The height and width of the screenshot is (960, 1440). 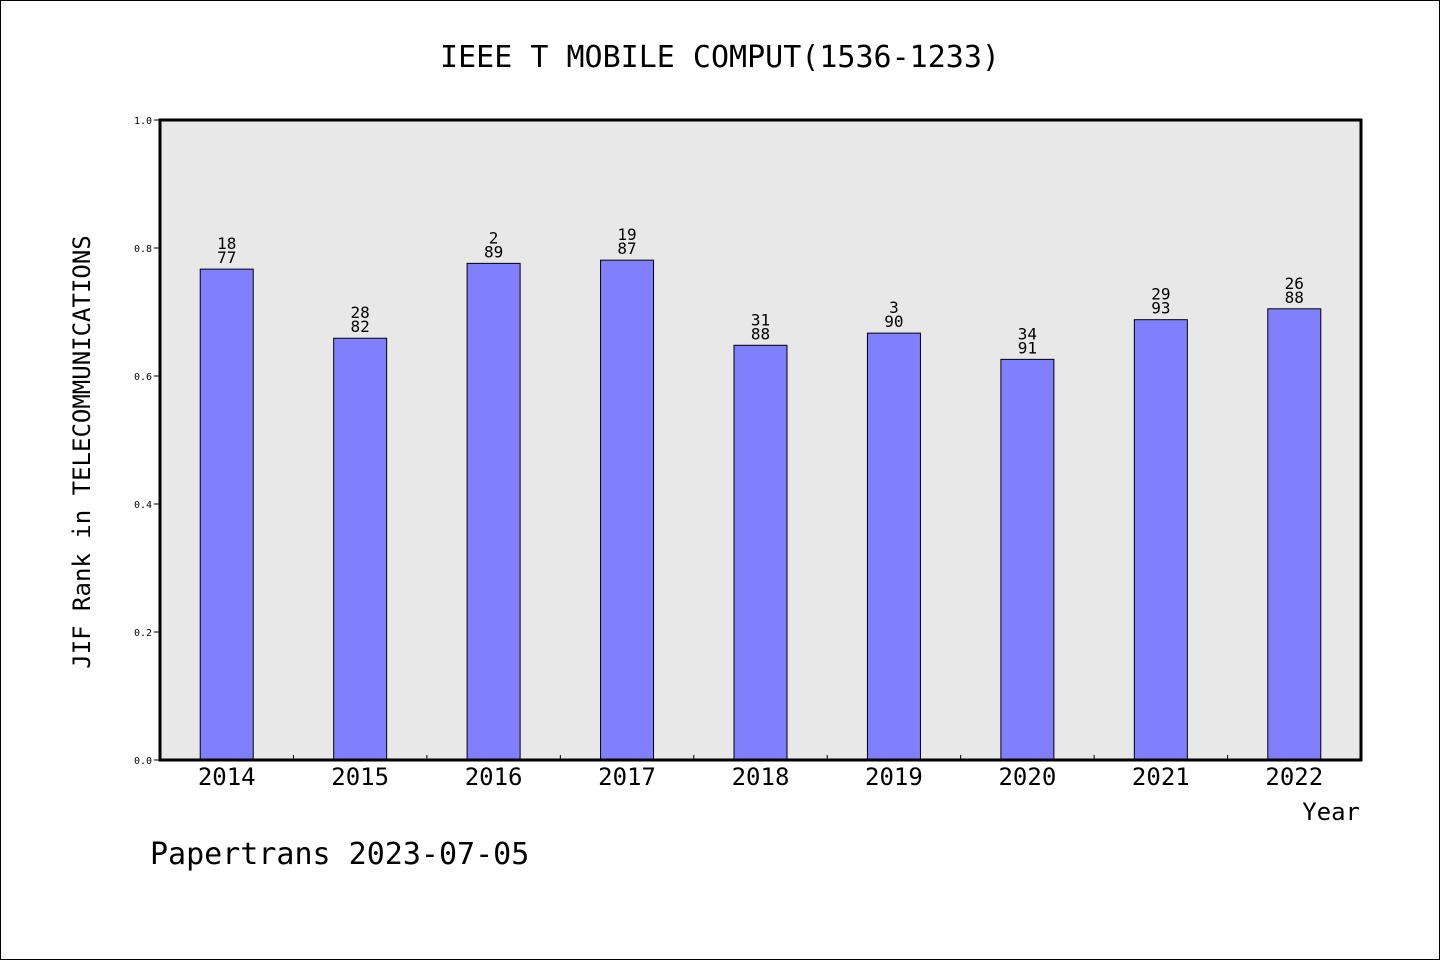 What do you see at coordinates (143, 633) in the screenshot?
I see `y-tick-label: 0.2` at bounding box center [143, 633].